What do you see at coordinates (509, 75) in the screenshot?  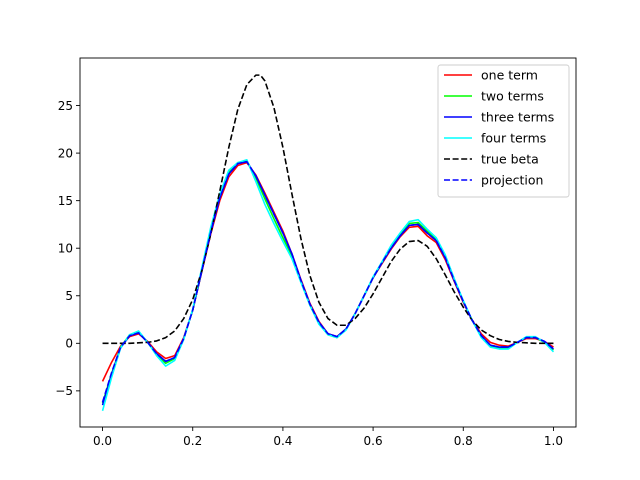 I see `legend-label-one-term: one term` at bounding box center [509, 75].